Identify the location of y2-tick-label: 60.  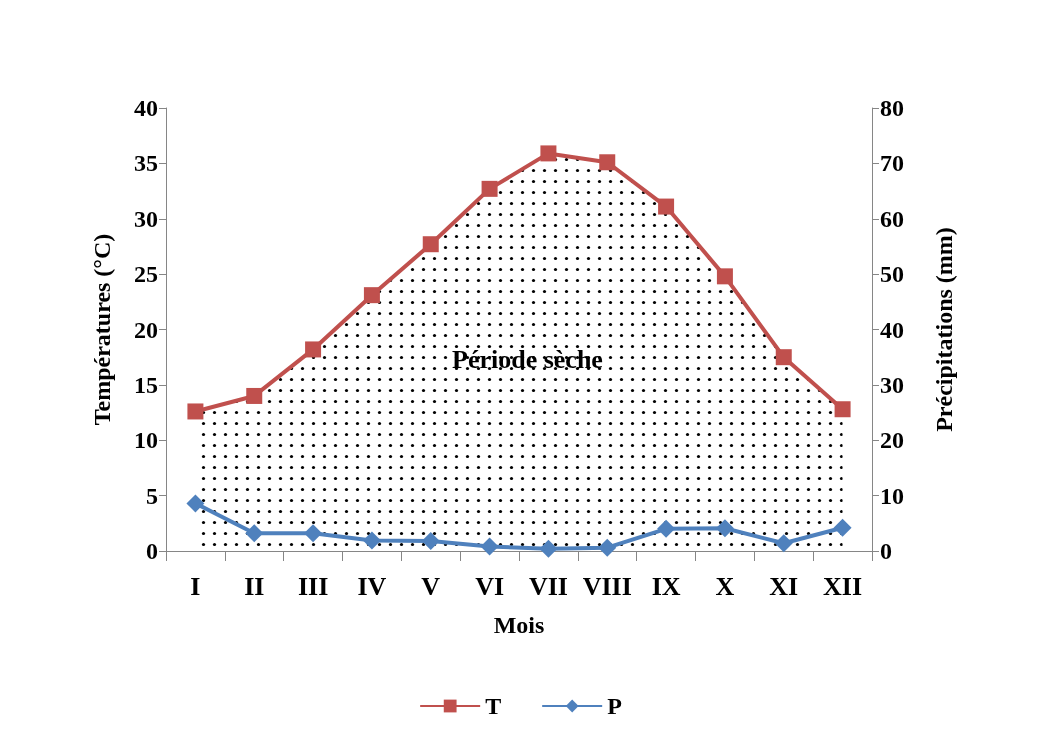
(892, 218).